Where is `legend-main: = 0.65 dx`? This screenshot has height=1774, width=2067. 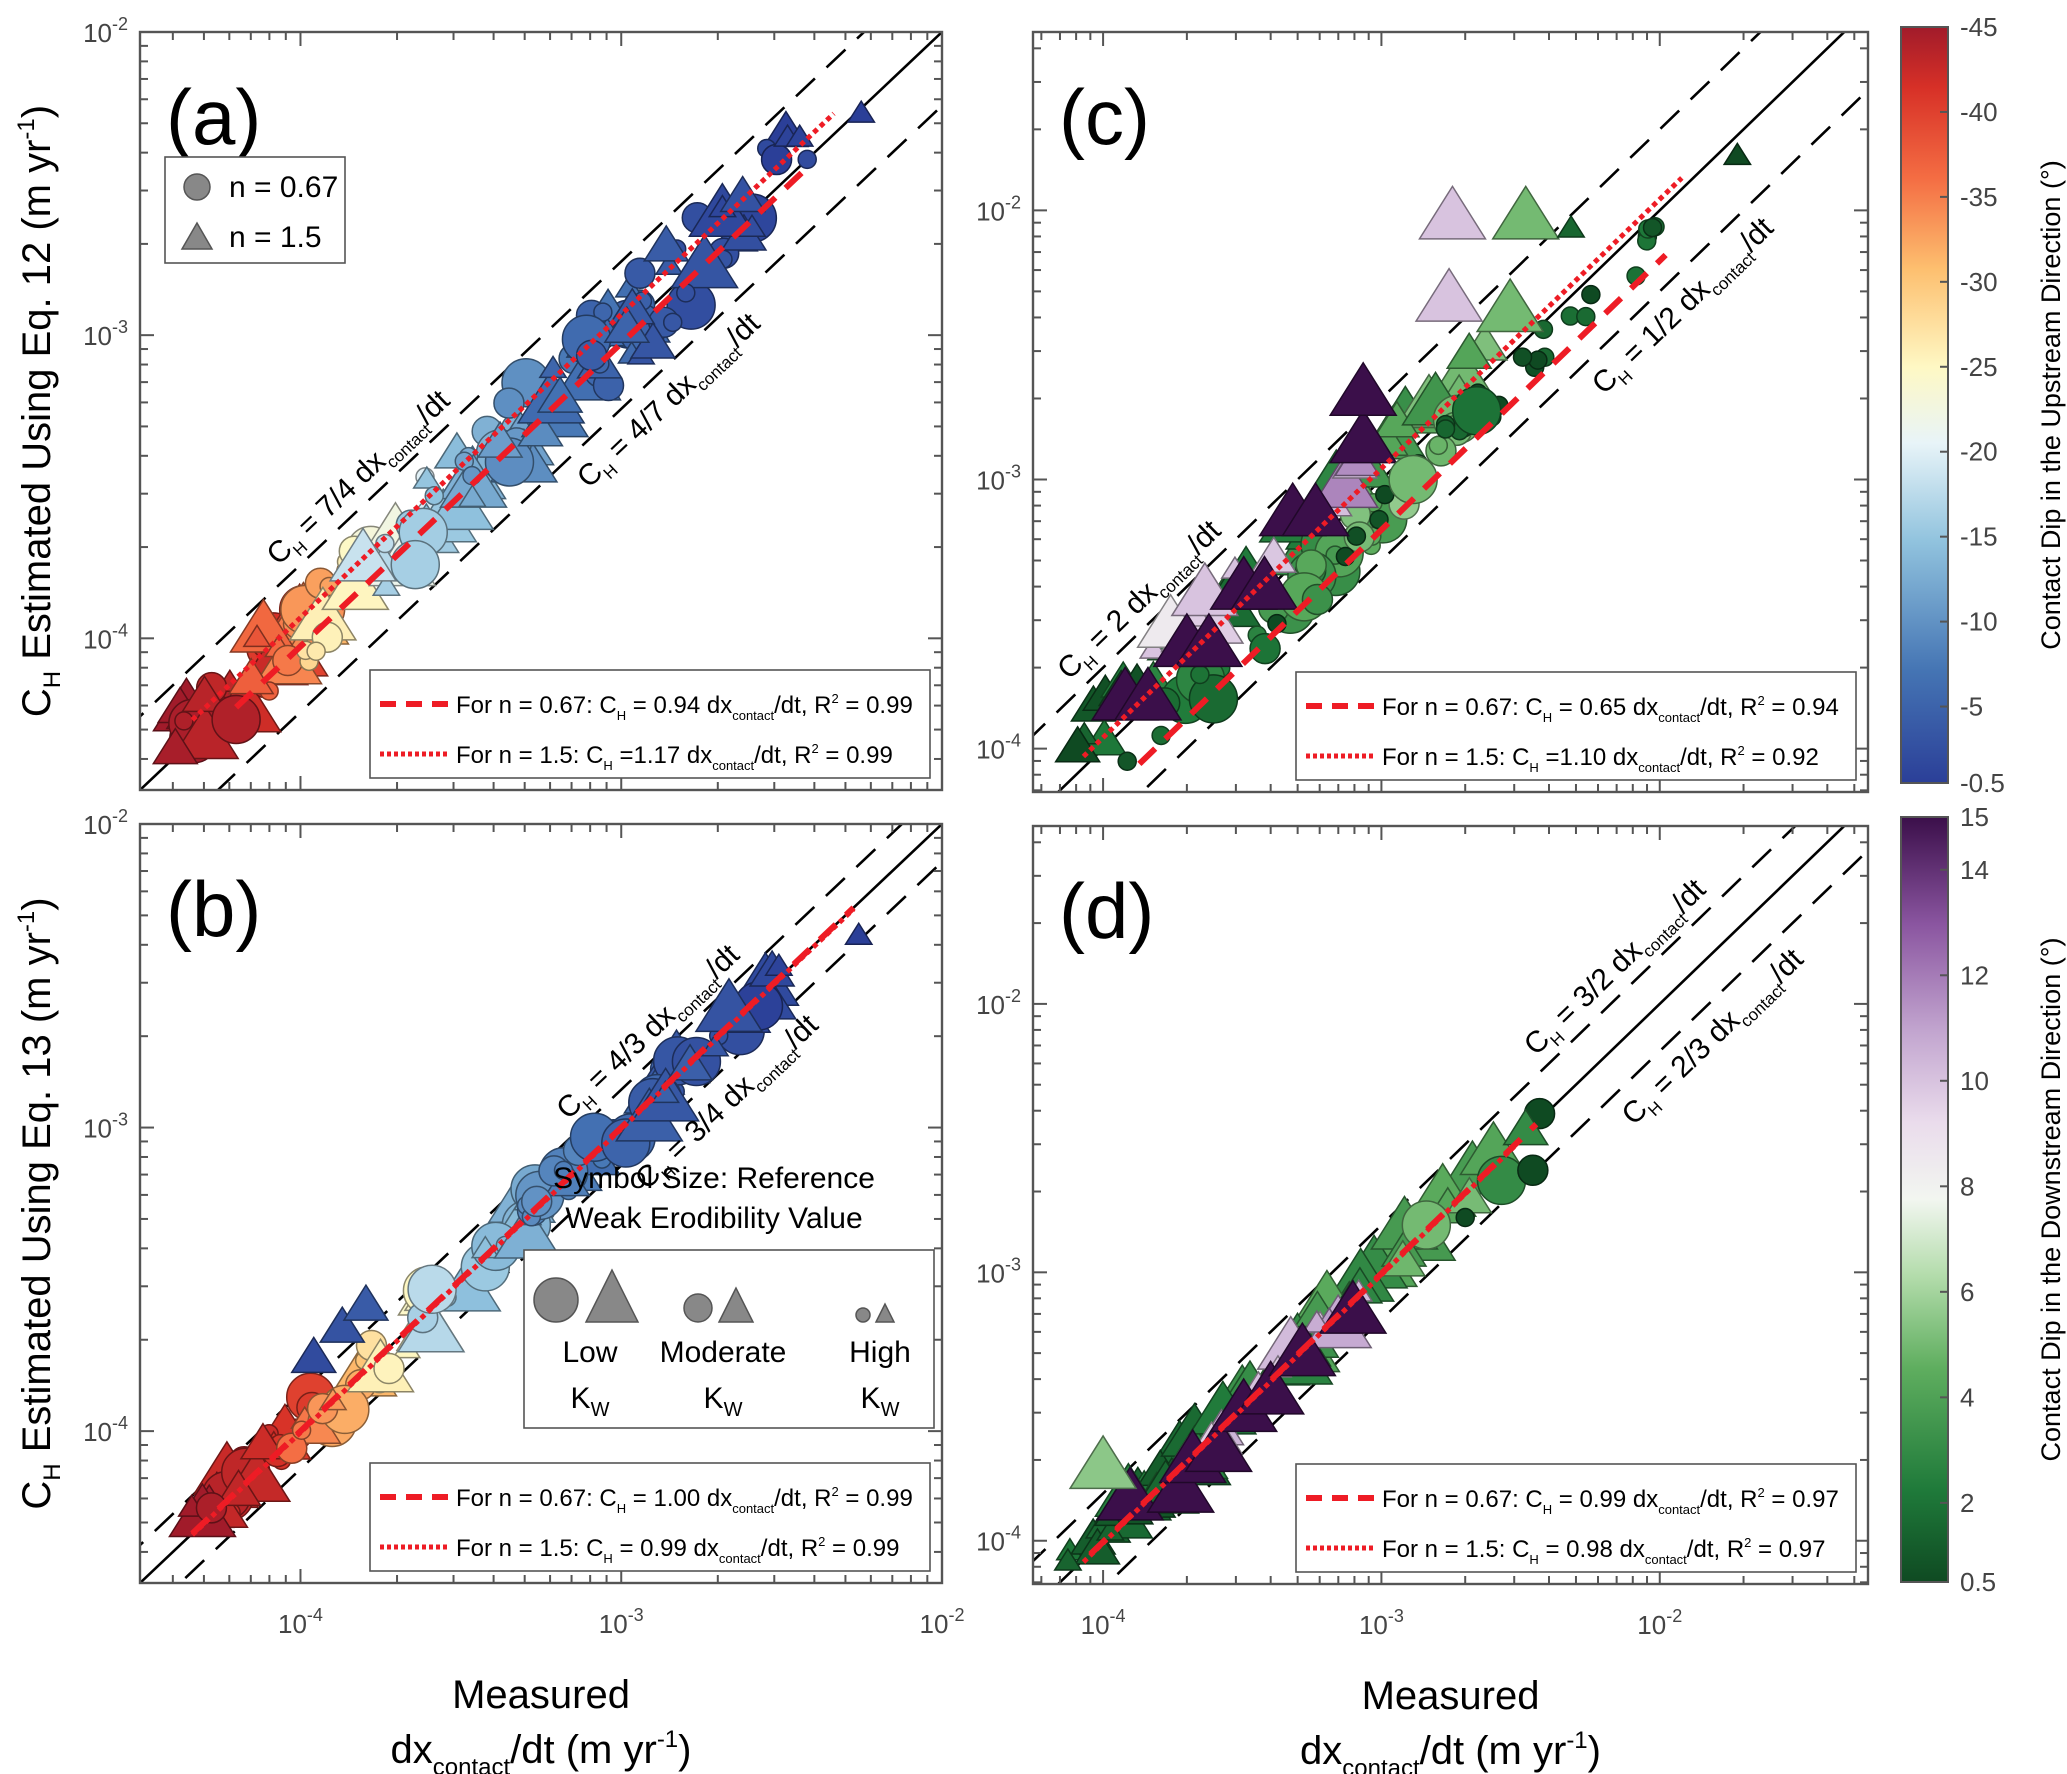
legend-main: = 0.65 dx is located at coordinates (1605, 707).